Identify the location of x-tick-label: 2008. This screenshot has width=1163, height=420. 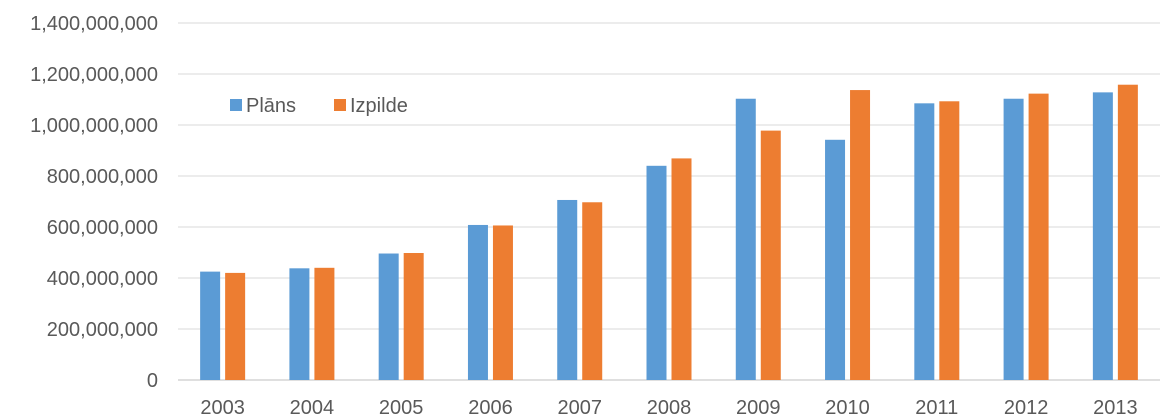
(669, 408).